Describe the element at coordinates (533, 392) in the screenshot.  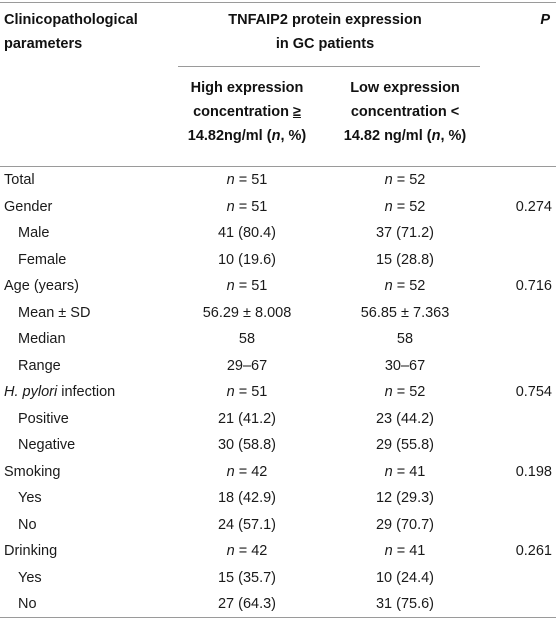
I see `p-value-cell: 0.754` at that location.